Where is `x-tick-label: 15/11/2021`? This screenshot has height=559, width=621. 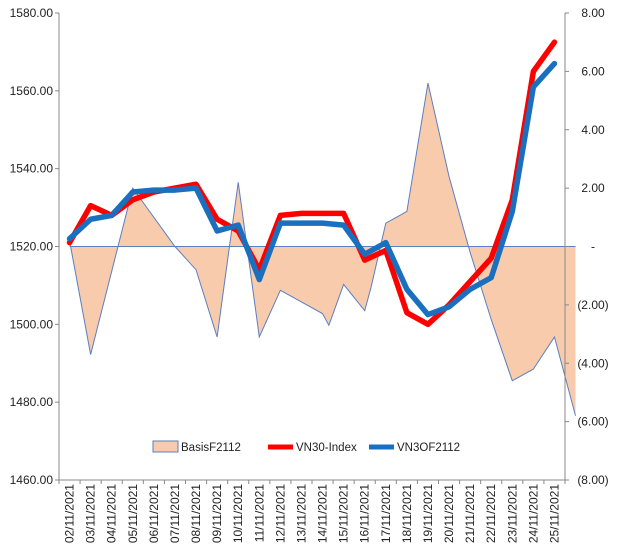 x-tick-label: 15/11/2021 is located at coordinates (344, 513).